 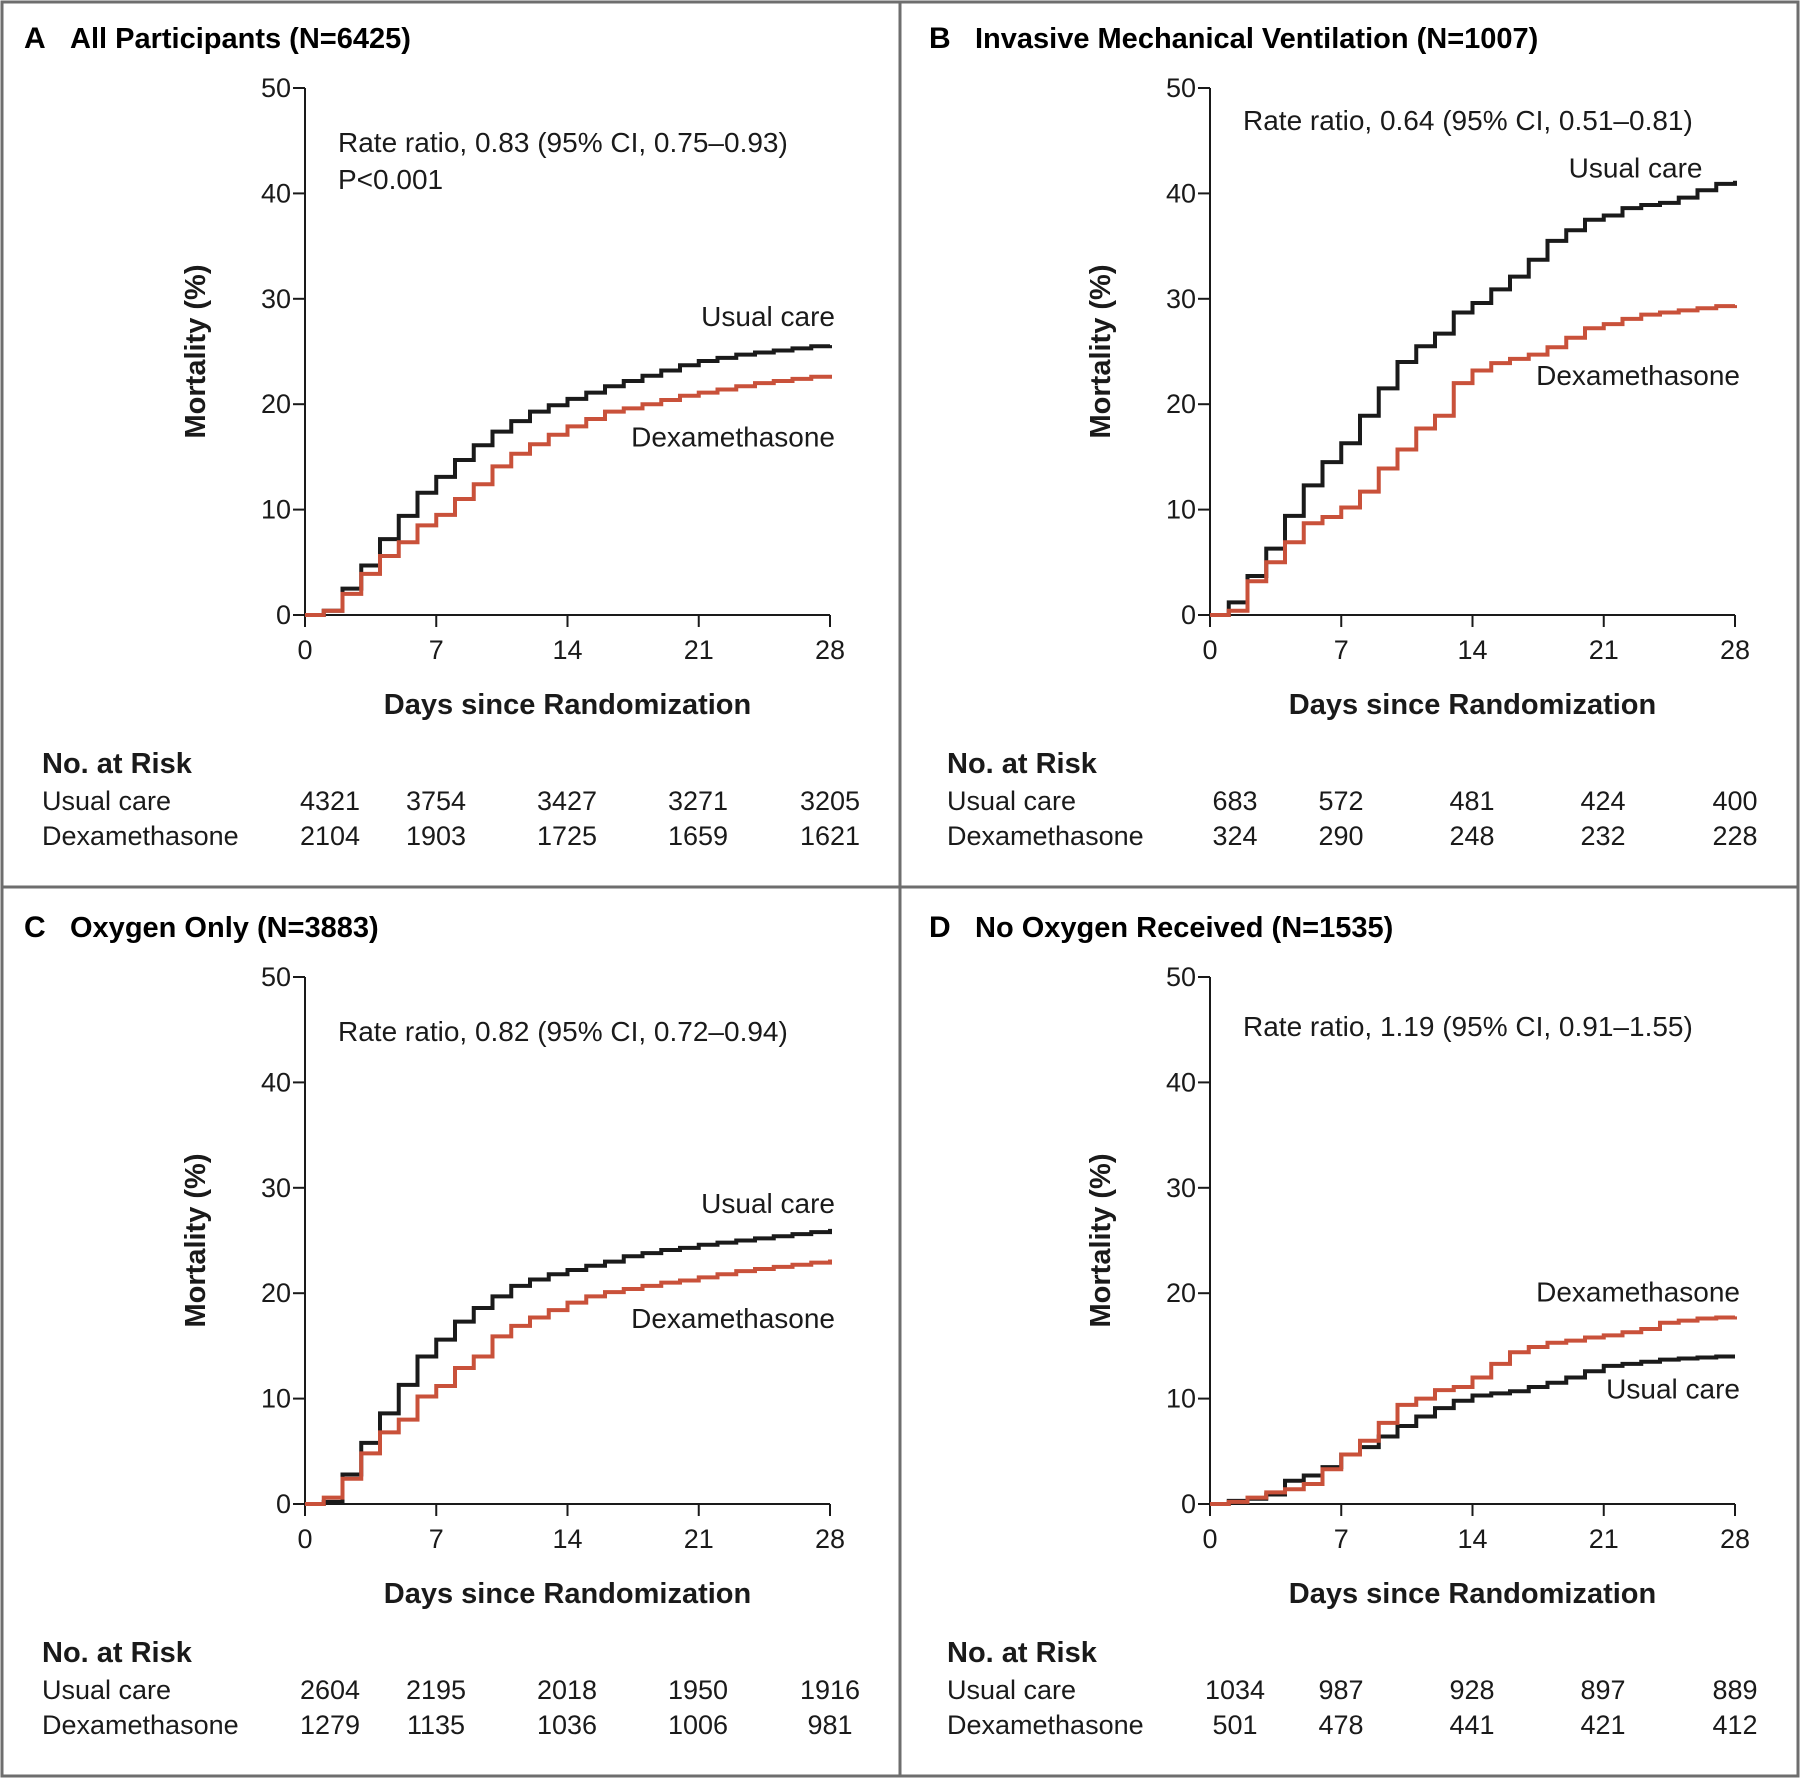 What do you see at coordinates (1234, 801) in the screenshot?
I see `risk-cell: 683` at bounding box center [1234, 801].